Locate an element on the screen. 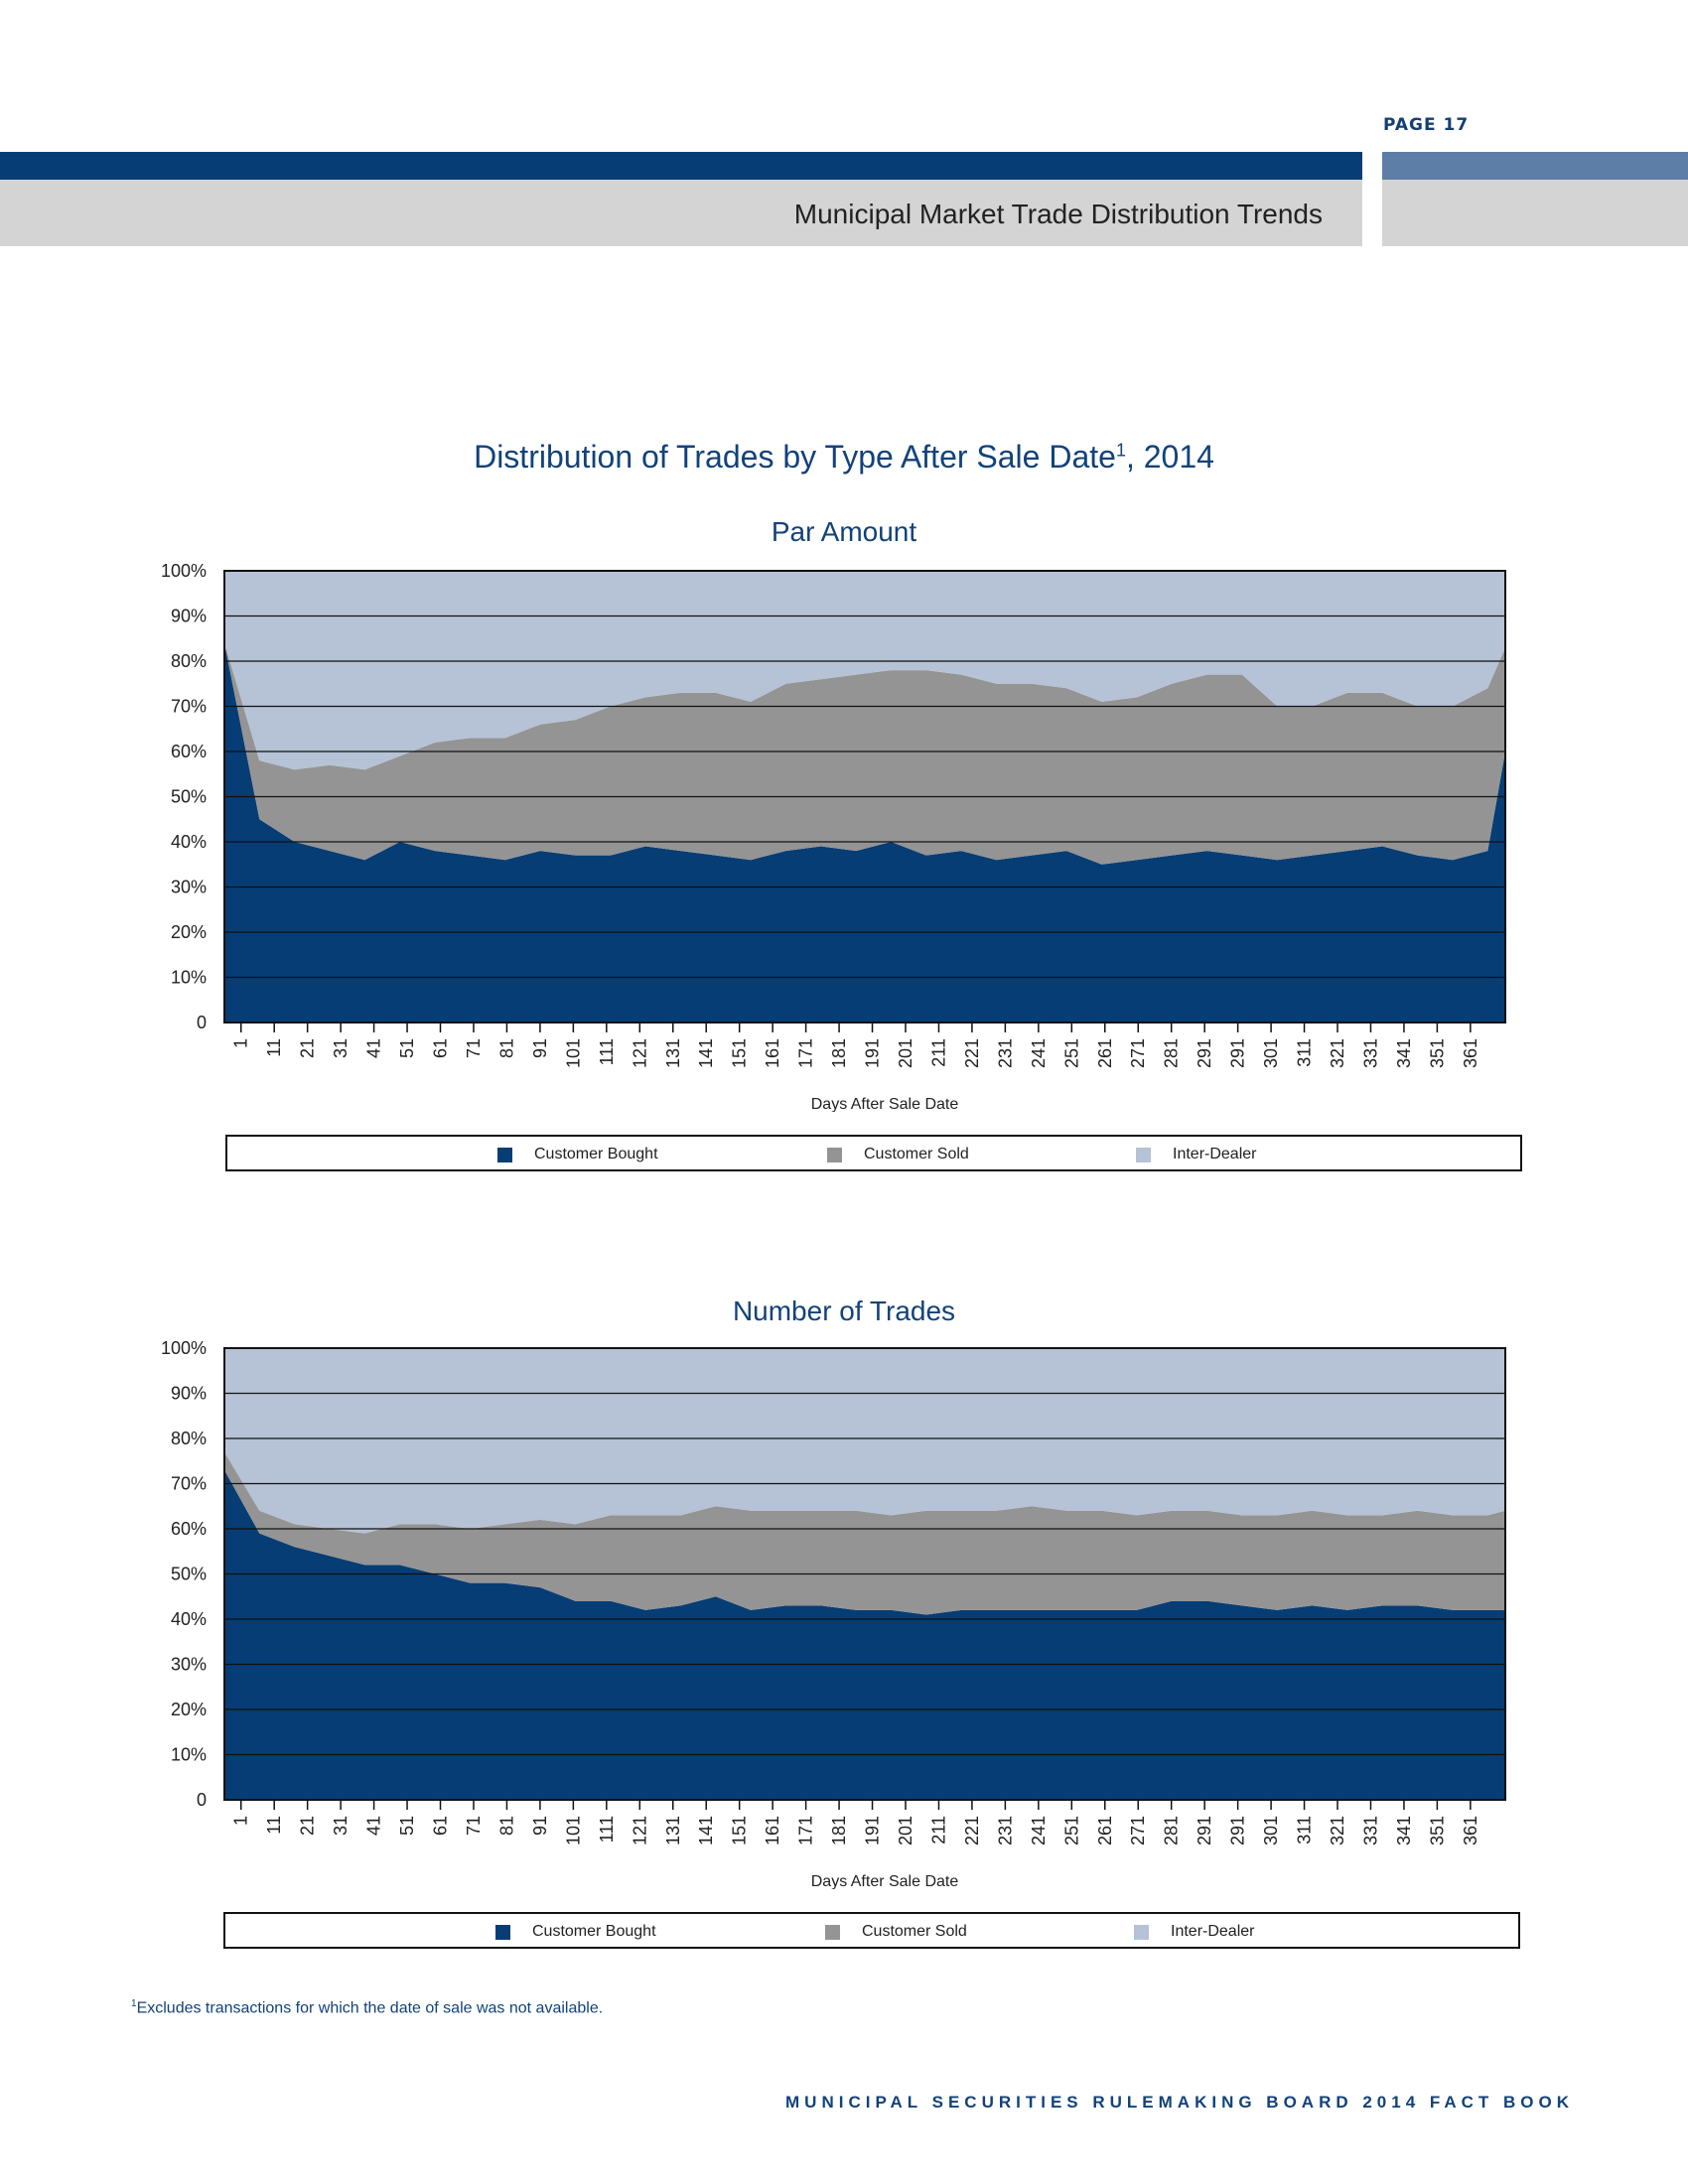  area-customer-sold is located at coordinates (864, 753).